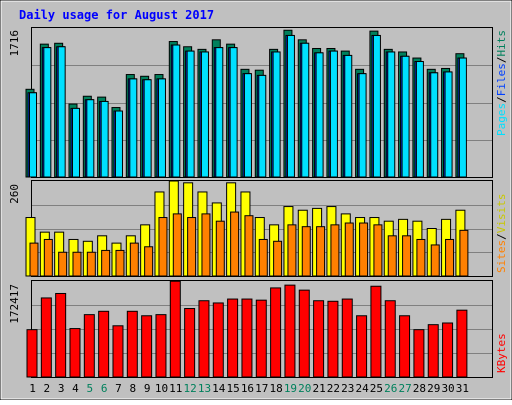 This screenshot has height=405, width=512. What do you see at coordinates (190, 388) in the screenshot?
I see `day-label: 12` at bounding box center [190, 388].